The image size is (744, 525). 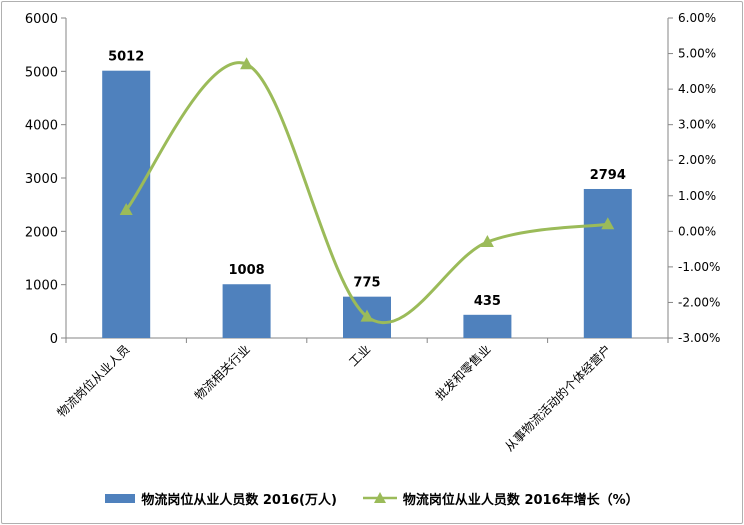 I want to click on legend: 物流岗位从业人员数 2016(万人) 物流岗位从业人员数 2016年增长（%）, so click(x=372, y=498).